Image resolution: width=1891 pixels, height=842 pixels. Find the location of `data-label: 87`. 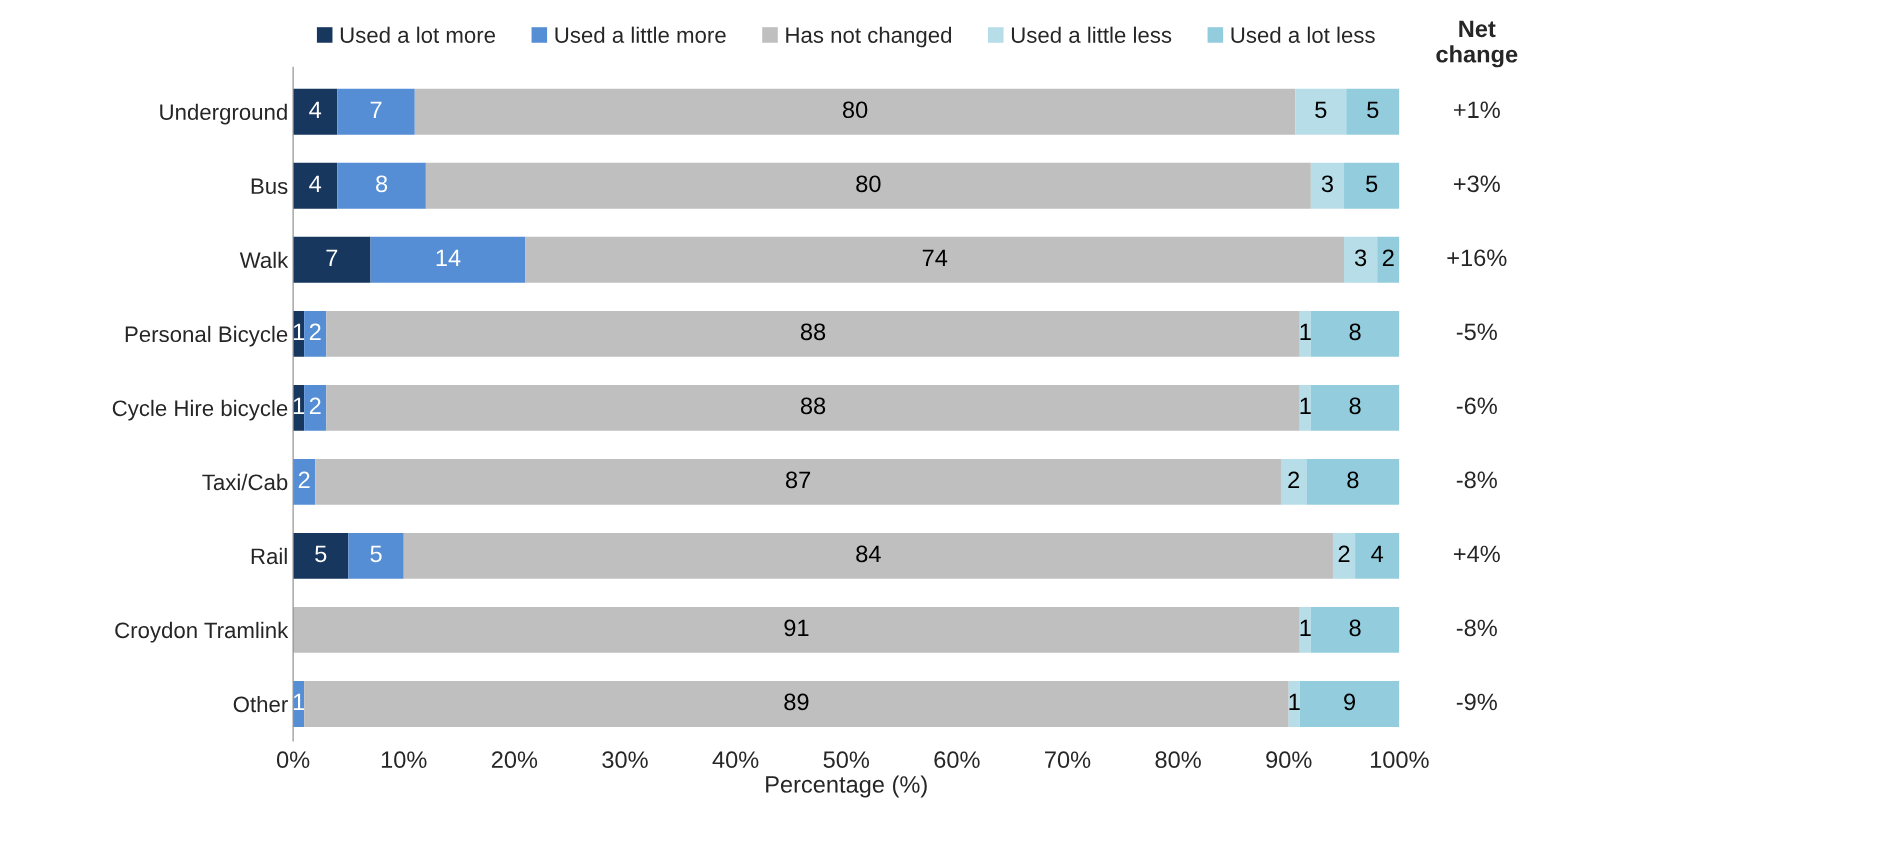

data-label: 87 is located at coordinates (798, 480).